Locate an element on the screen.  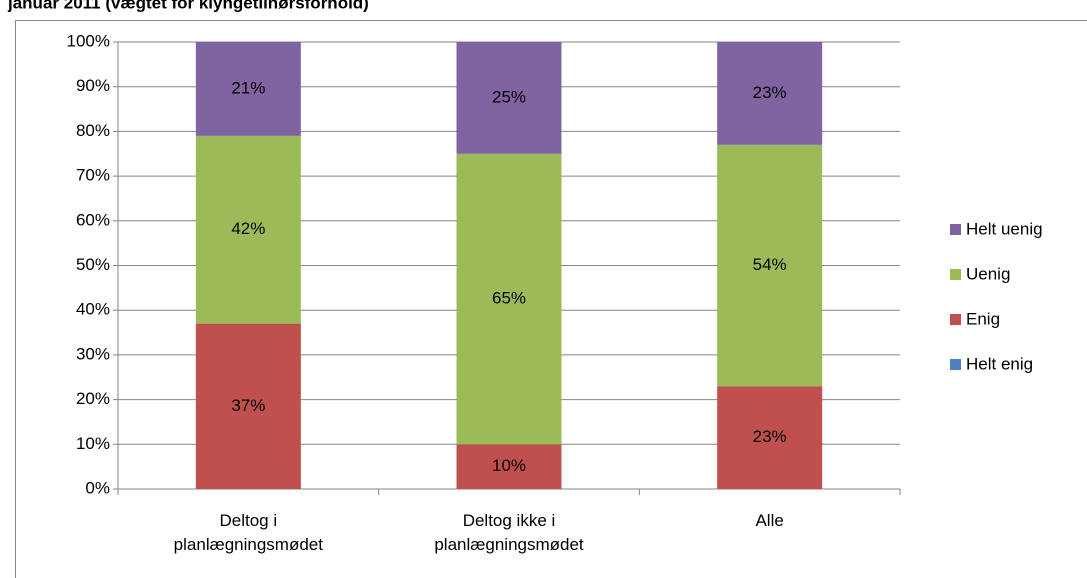
y-tick-label: 40% is located at coordinates (93, 309).